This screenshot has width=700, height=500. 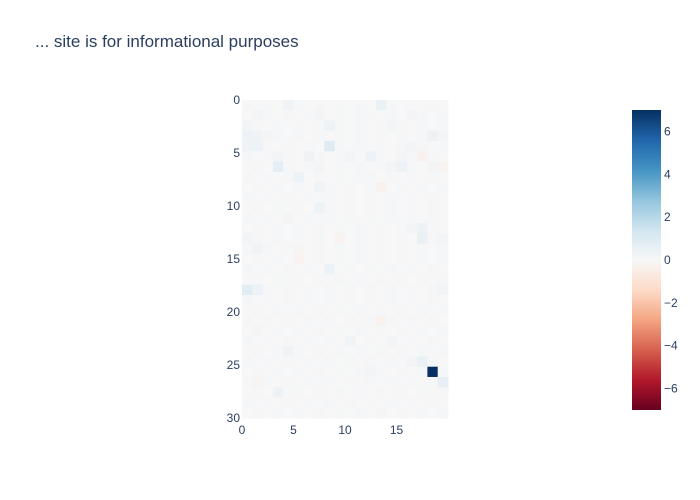 I want to click on y-tick-label: 30, so click(x=234, y=418).